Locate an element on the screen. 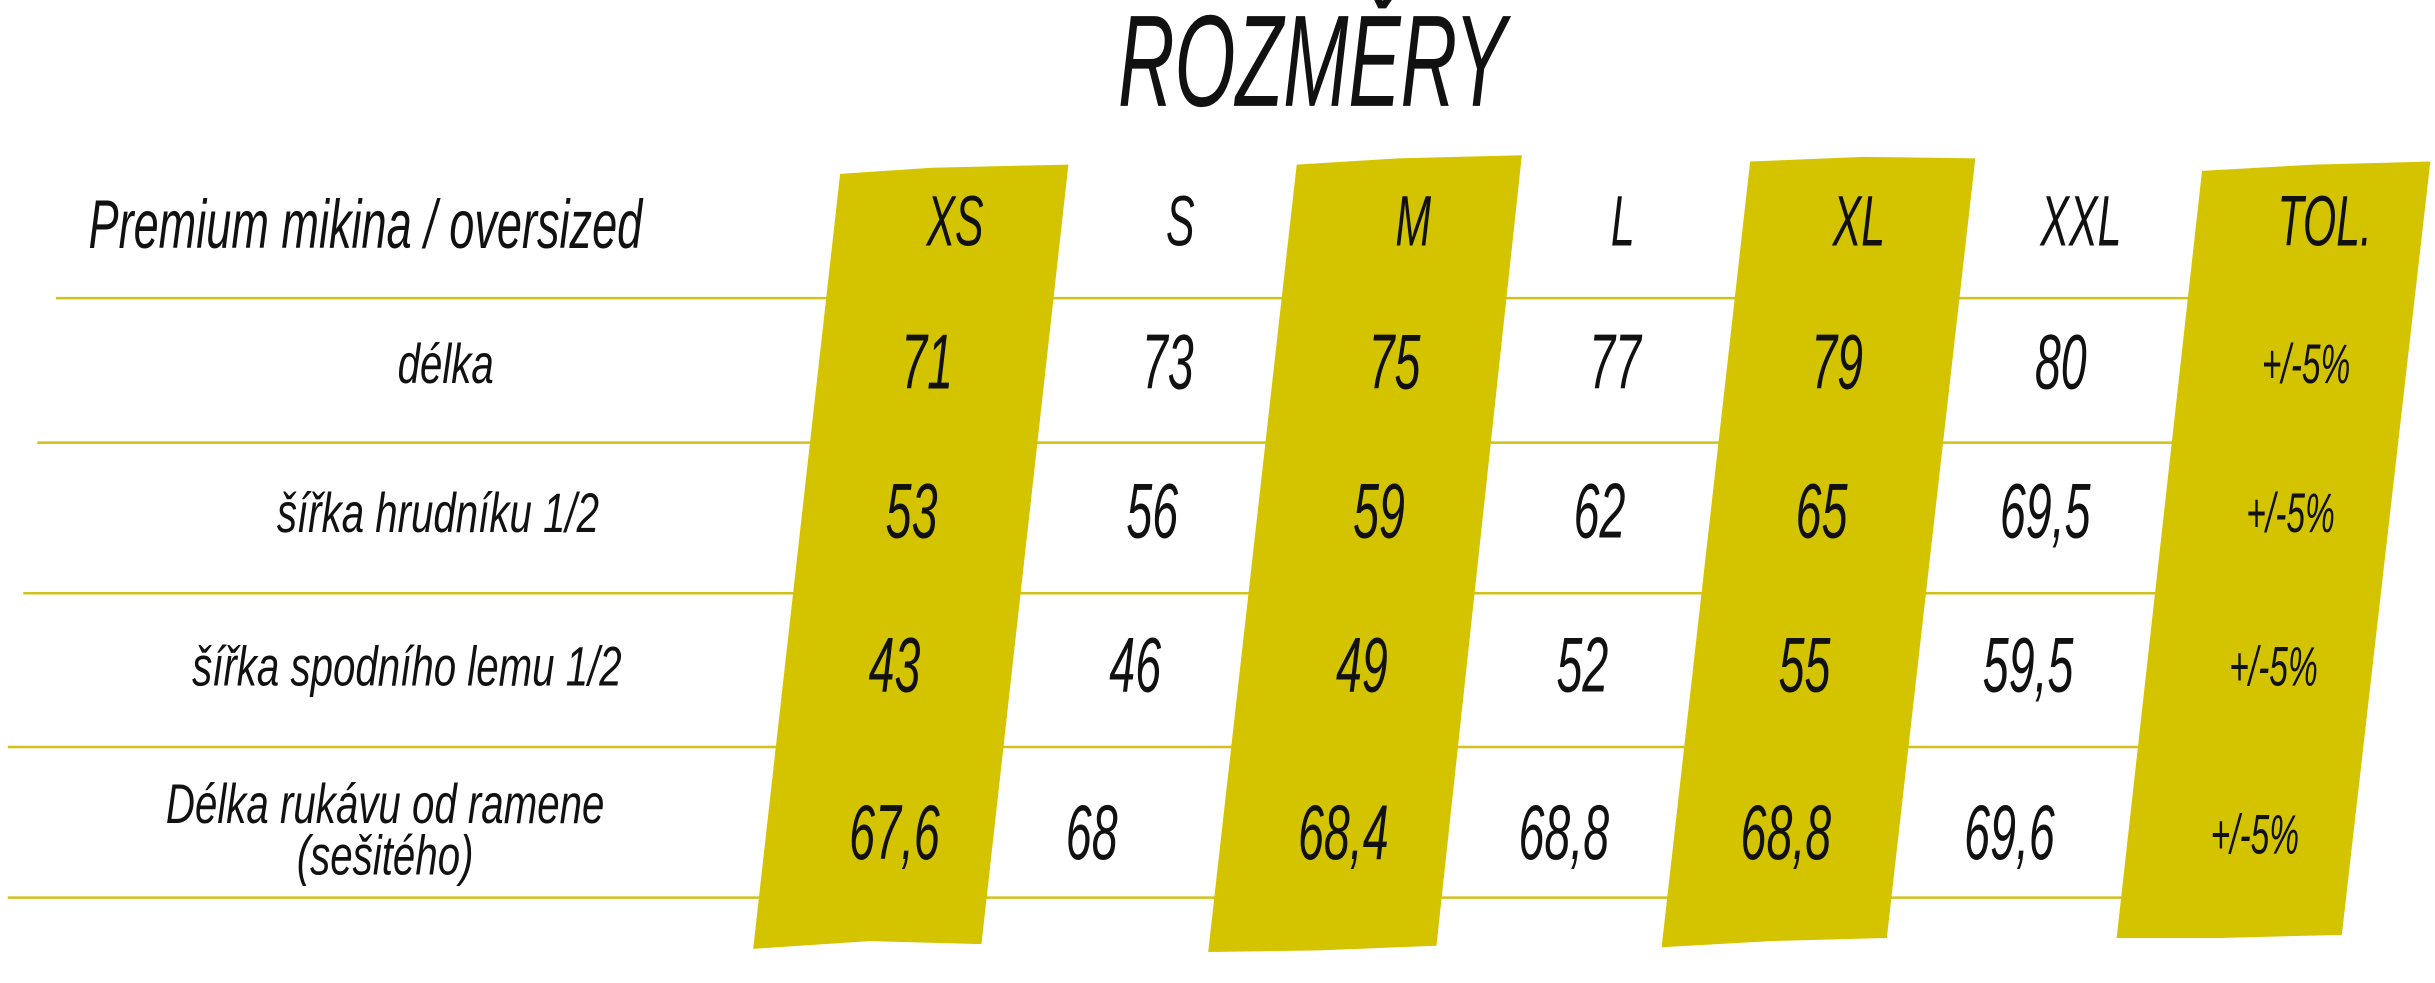 The height and width of the screenshot is (983, 2435). value-cell: 56 is located at coordinates (1152, 510).